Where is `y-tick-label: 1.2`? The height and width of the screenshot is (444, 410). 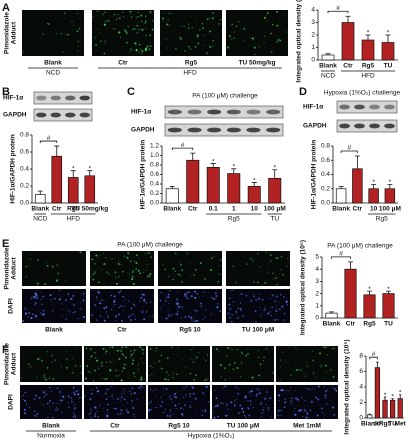
y-tick-label: 1.2 is located at coordinates (154, 146).